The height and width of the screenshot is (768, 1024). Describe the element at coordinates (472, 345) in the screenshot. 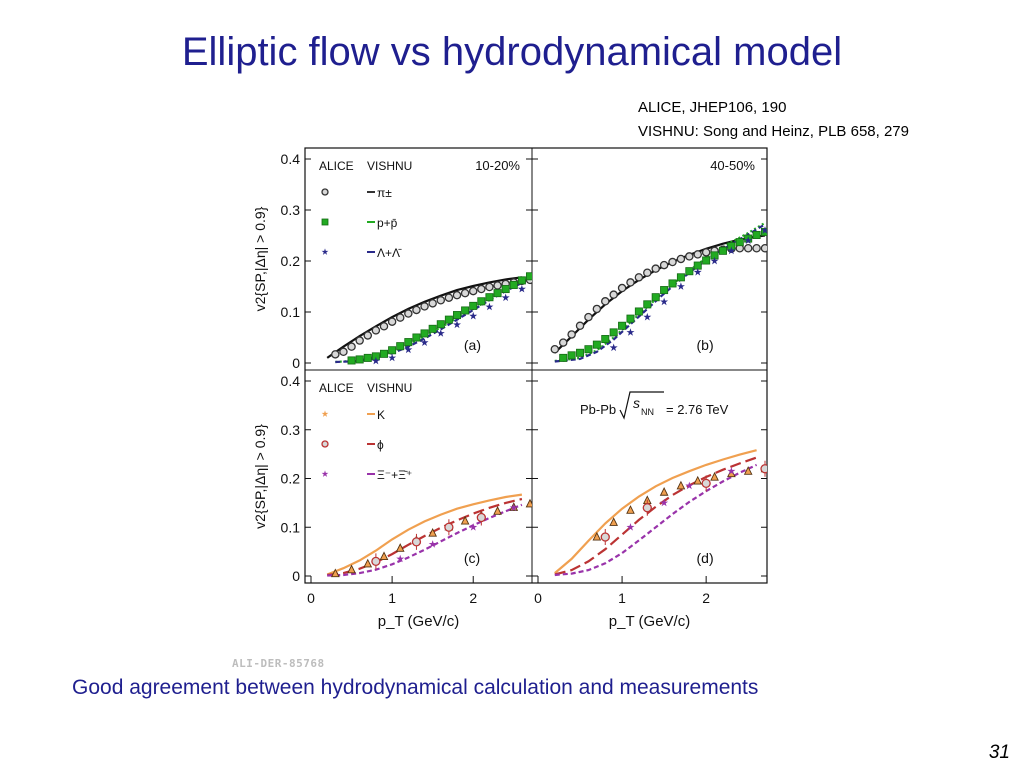

I see `panel-label: (a)` at that location.